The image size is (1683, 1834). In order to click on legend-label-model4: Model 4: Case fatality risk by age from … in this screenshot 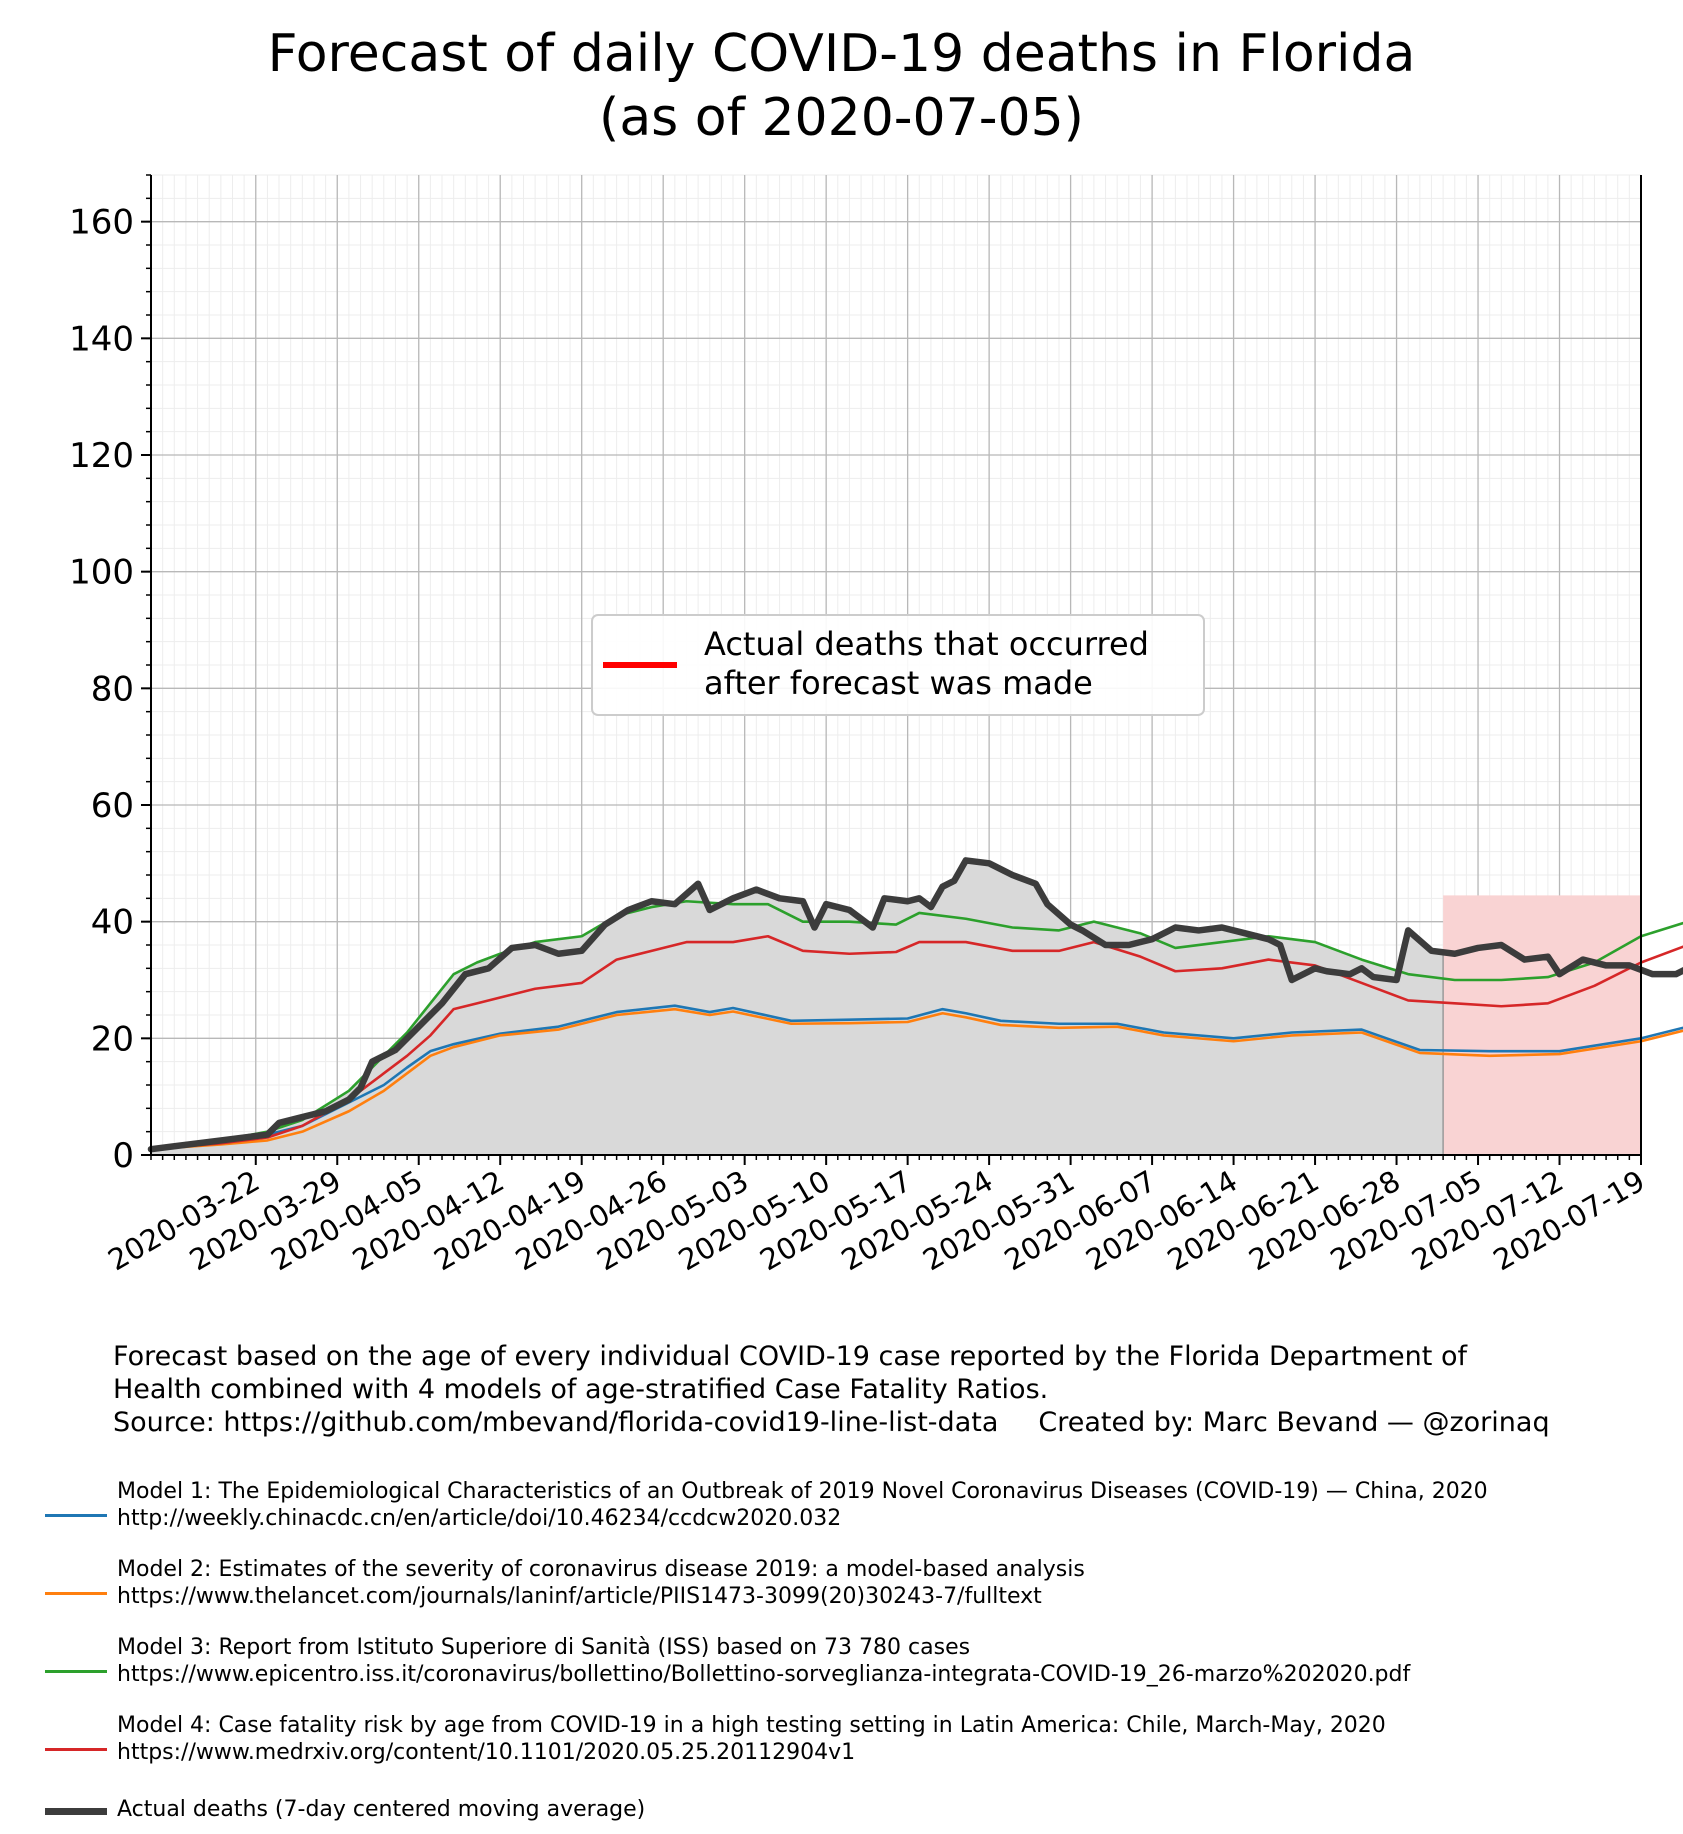, I will do `click(751, 1725)`.